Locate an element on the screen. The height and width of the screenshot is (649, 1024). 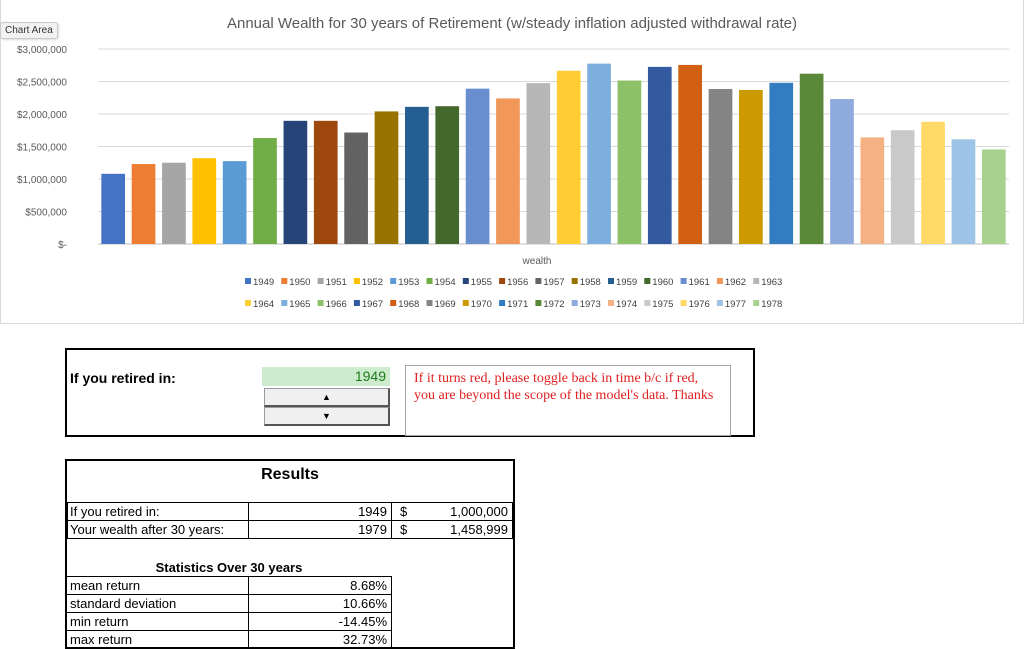
bar-1955 is located at coordinates (295, 182).